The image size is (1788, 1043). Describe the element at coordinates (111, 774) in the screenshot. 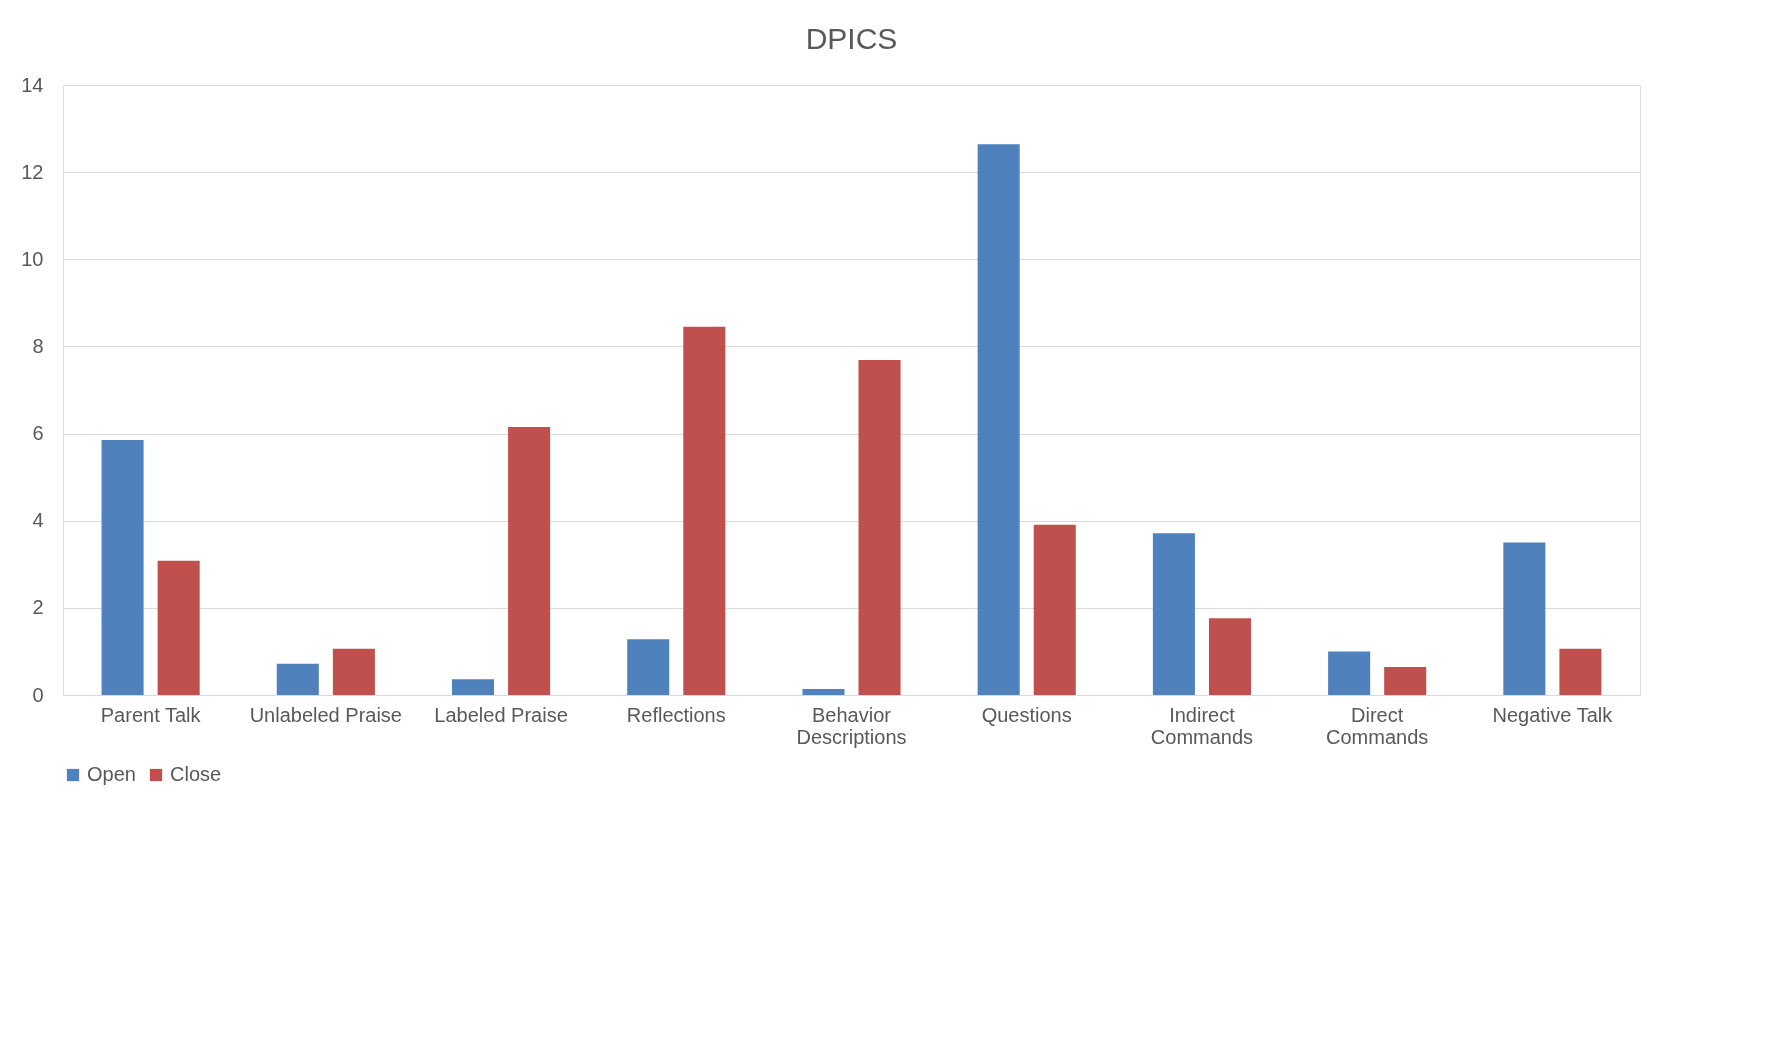

I see `legend-label: Open` at that location.